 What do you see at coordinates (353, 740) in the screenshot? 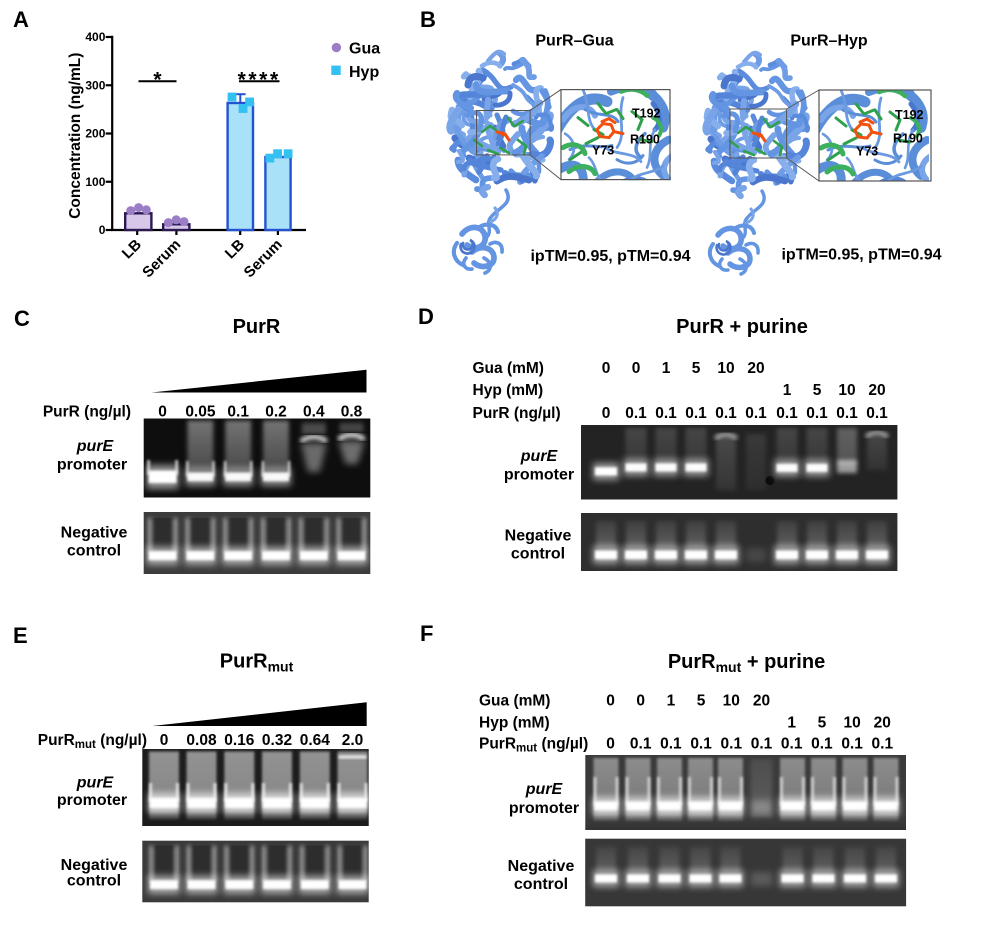
I see `svg-text: 2.0` at bounding box center [353, 740].